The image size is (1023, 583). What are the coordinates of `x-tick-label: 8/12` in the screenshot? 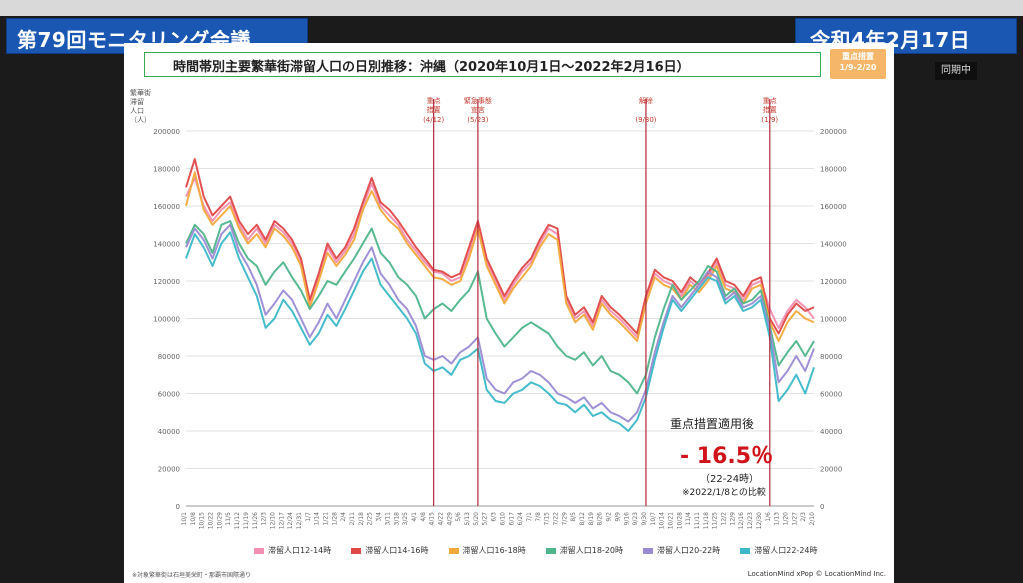 It's located at (582, 519).